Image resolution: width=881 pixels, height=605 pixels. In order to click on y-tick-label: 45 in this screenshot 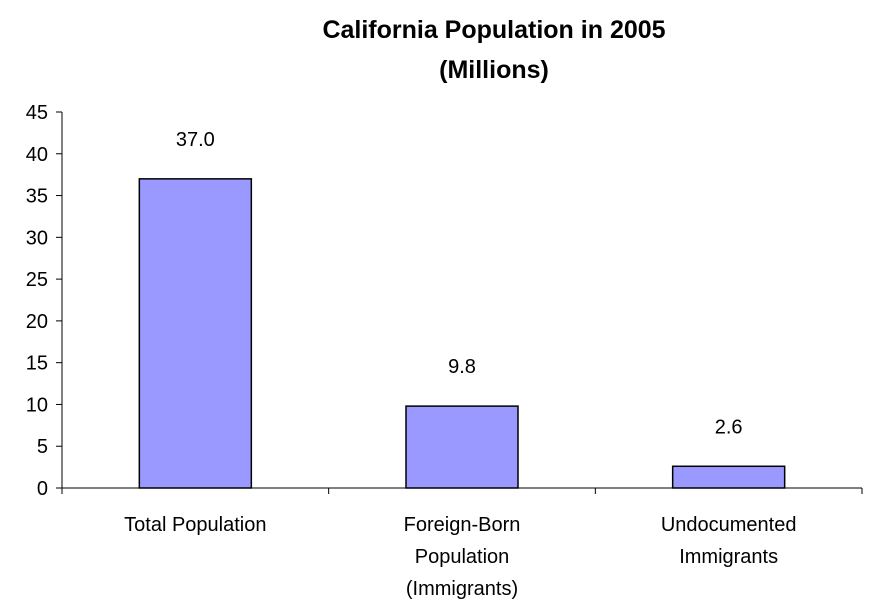, I will do `click(37, 113)`.